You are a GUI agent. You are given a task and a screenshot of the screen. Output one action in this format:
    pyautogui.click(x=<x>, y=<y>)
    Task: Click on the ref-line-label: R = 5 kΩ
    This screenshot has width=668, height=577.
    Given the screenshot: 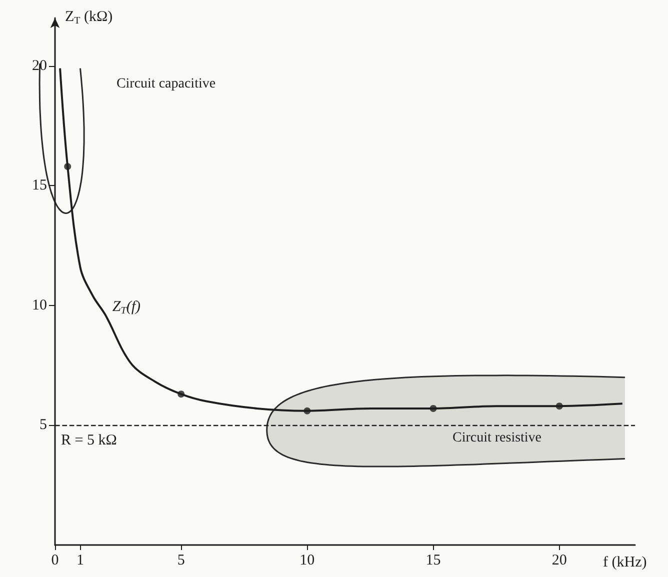 What is the action you would take?
    pyautogui.click(x=89, y=440)
    